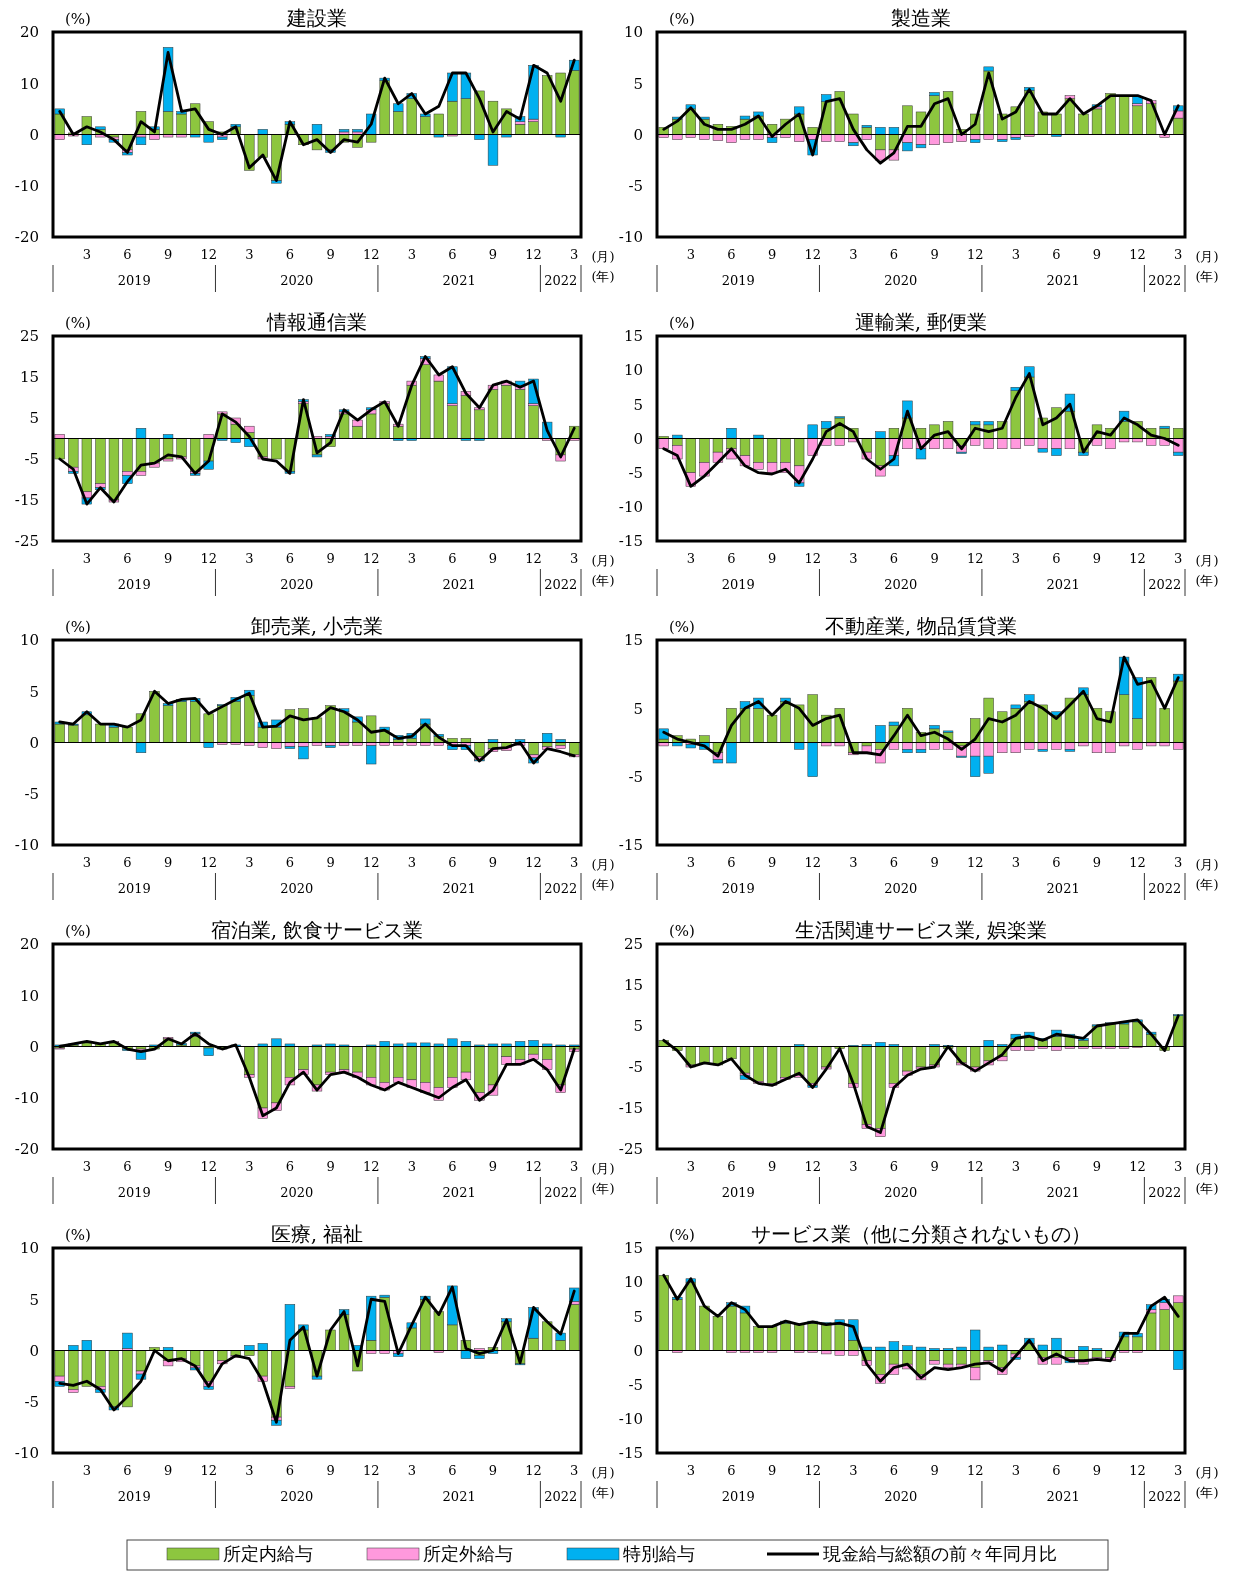  I want to click on legend-label: 所定外給与, so click(468, 1553).